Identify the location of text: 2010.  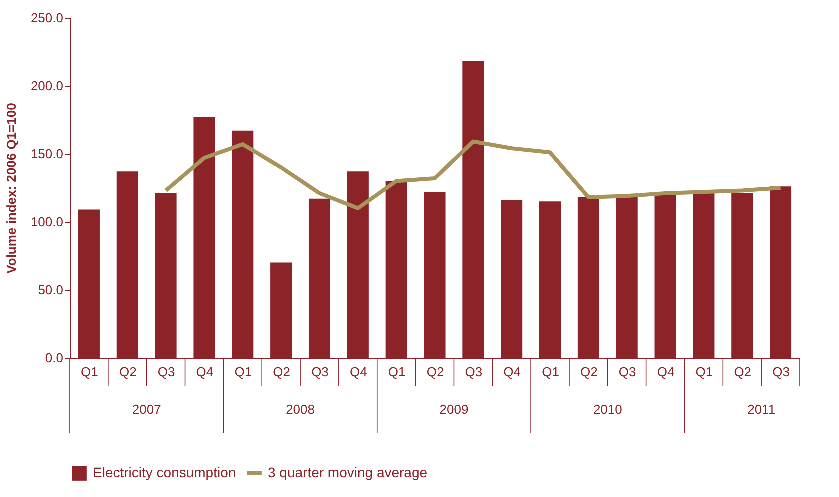
(607, 409).